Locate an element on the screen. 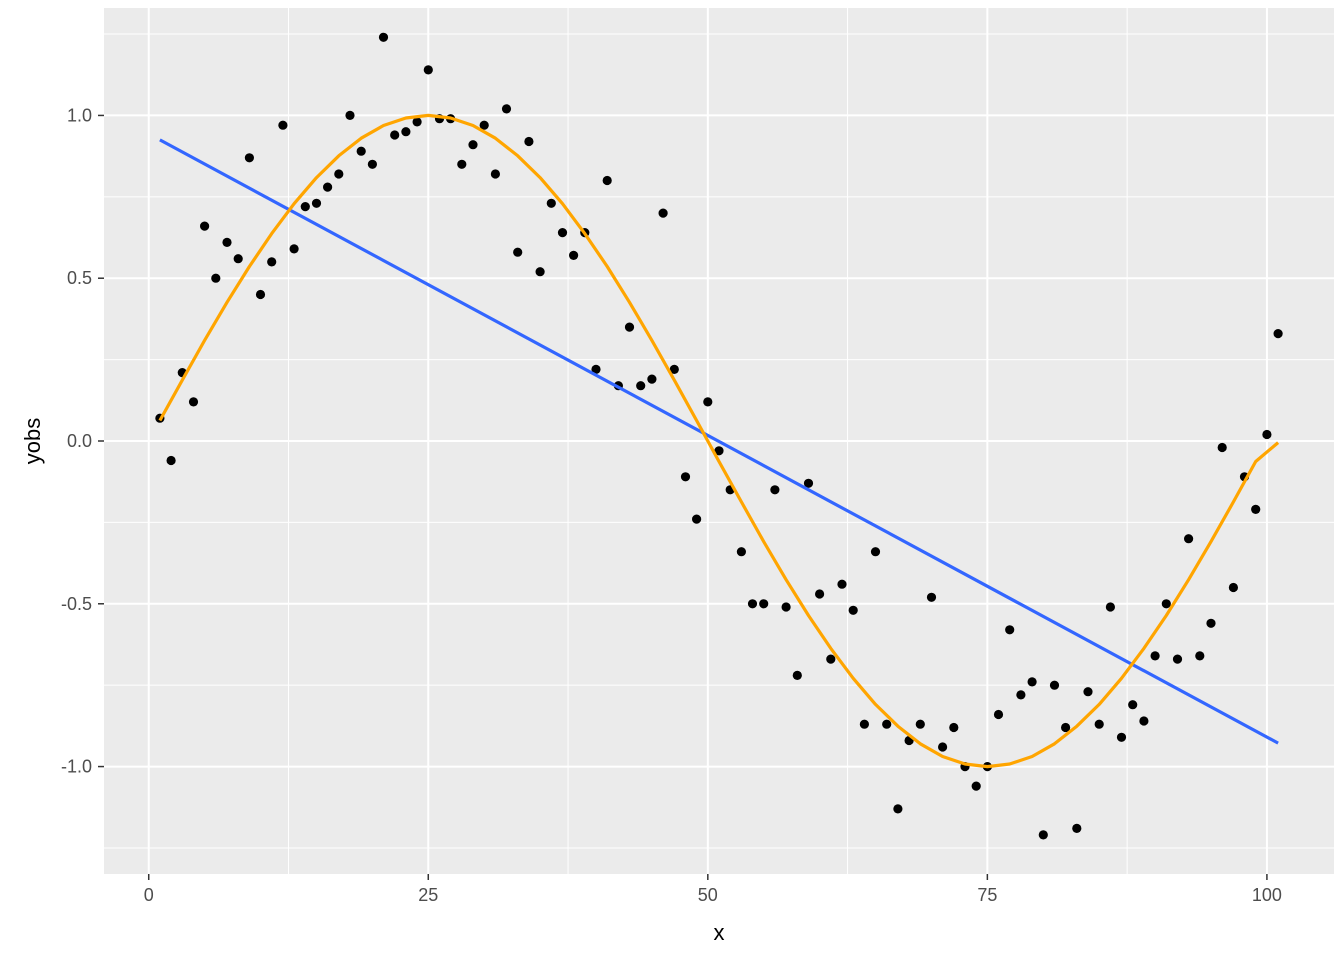 Image resolution: width=1344 pixels, height=960 pixels. y-tick-label: -0.5 is located at coordinates (76, 604).